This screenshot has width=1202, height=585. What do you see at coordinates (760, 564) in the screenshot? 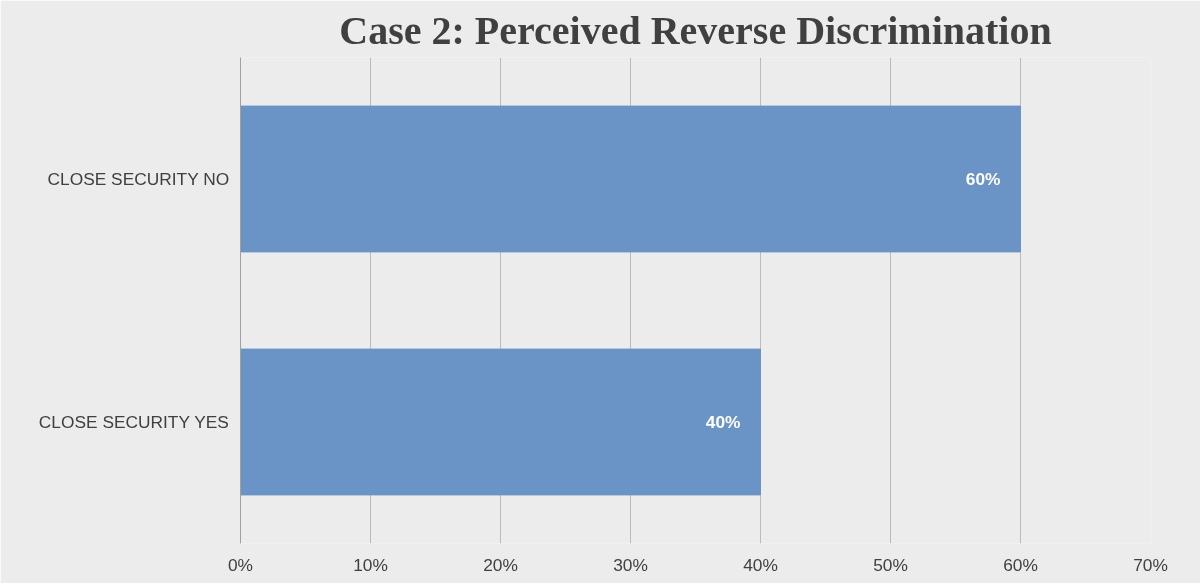
I see `x-tick-label: 40%` at bounding box center [760, 564].